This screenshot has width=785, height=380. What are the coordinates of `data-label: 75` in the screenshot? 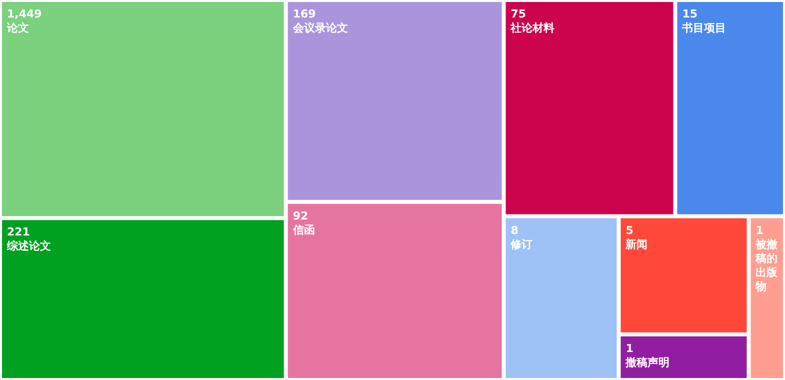 It's located at (518, 14).